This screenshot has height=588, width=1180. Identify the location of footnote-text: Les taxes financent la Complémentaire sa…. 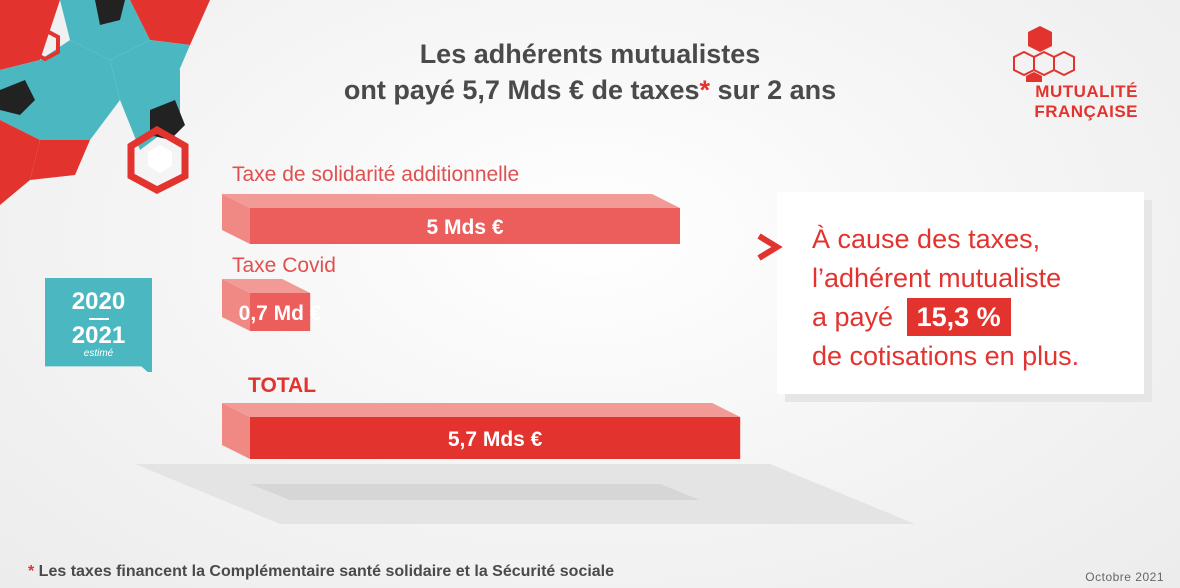
(324, 571).